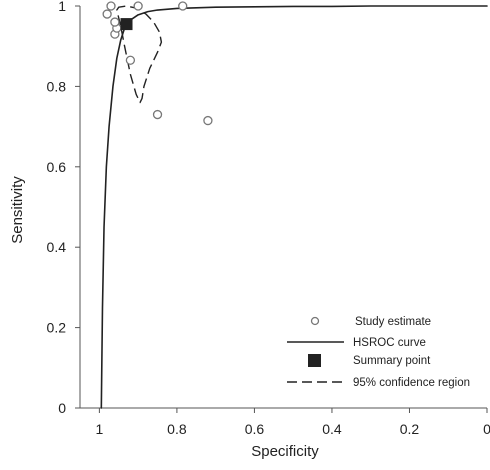  What do you see at coordinates (57, 328) in the screenshot?
I see `y-tick-label: 0.2` at bounding box center [57, 328].